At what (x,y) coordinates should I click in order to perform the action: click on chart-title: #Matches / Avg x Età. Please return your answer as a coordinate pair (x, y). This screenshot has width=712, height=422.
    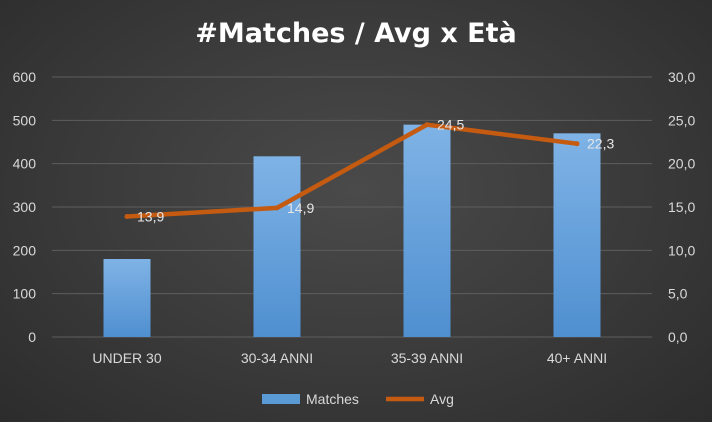
    Looking at the image, I should click on (356, 33).